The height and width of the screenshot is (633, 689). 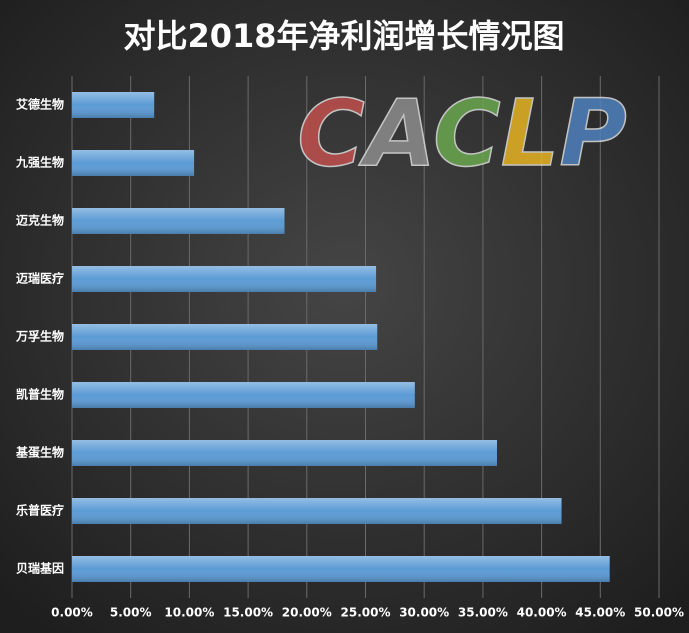 I want to click on x-tick-label: 5.00%, so click(x=131, y=613).